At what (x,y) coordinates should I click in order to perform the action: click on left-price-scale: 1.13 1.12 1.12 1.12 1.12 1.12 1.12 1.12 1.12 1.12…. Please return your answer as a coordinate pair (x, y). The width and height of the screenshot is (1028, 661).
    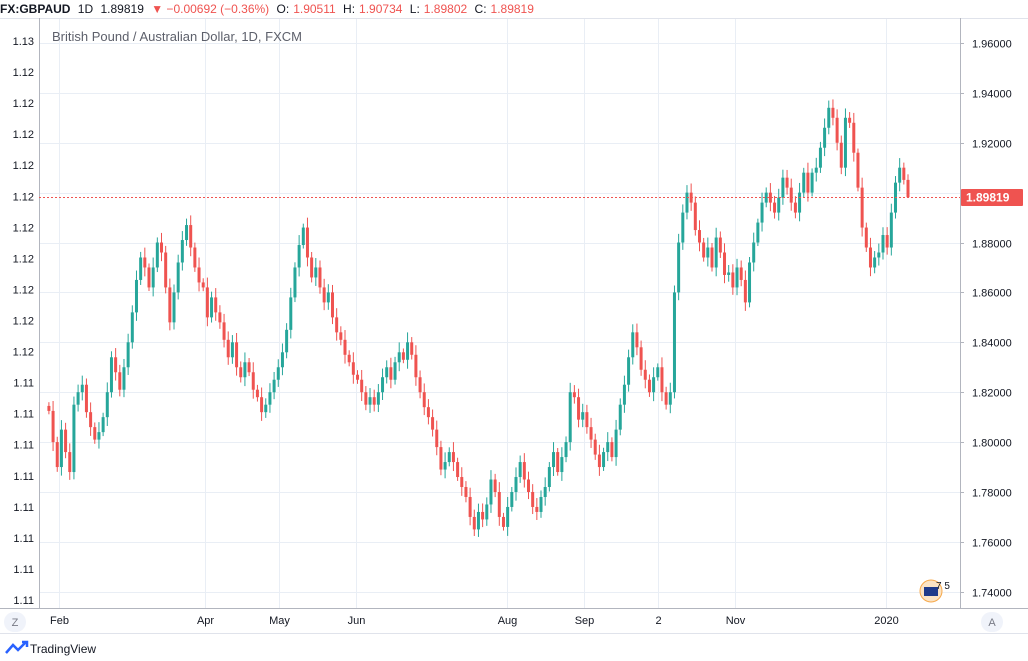
    Looking at the image, I should click on (23, 321).